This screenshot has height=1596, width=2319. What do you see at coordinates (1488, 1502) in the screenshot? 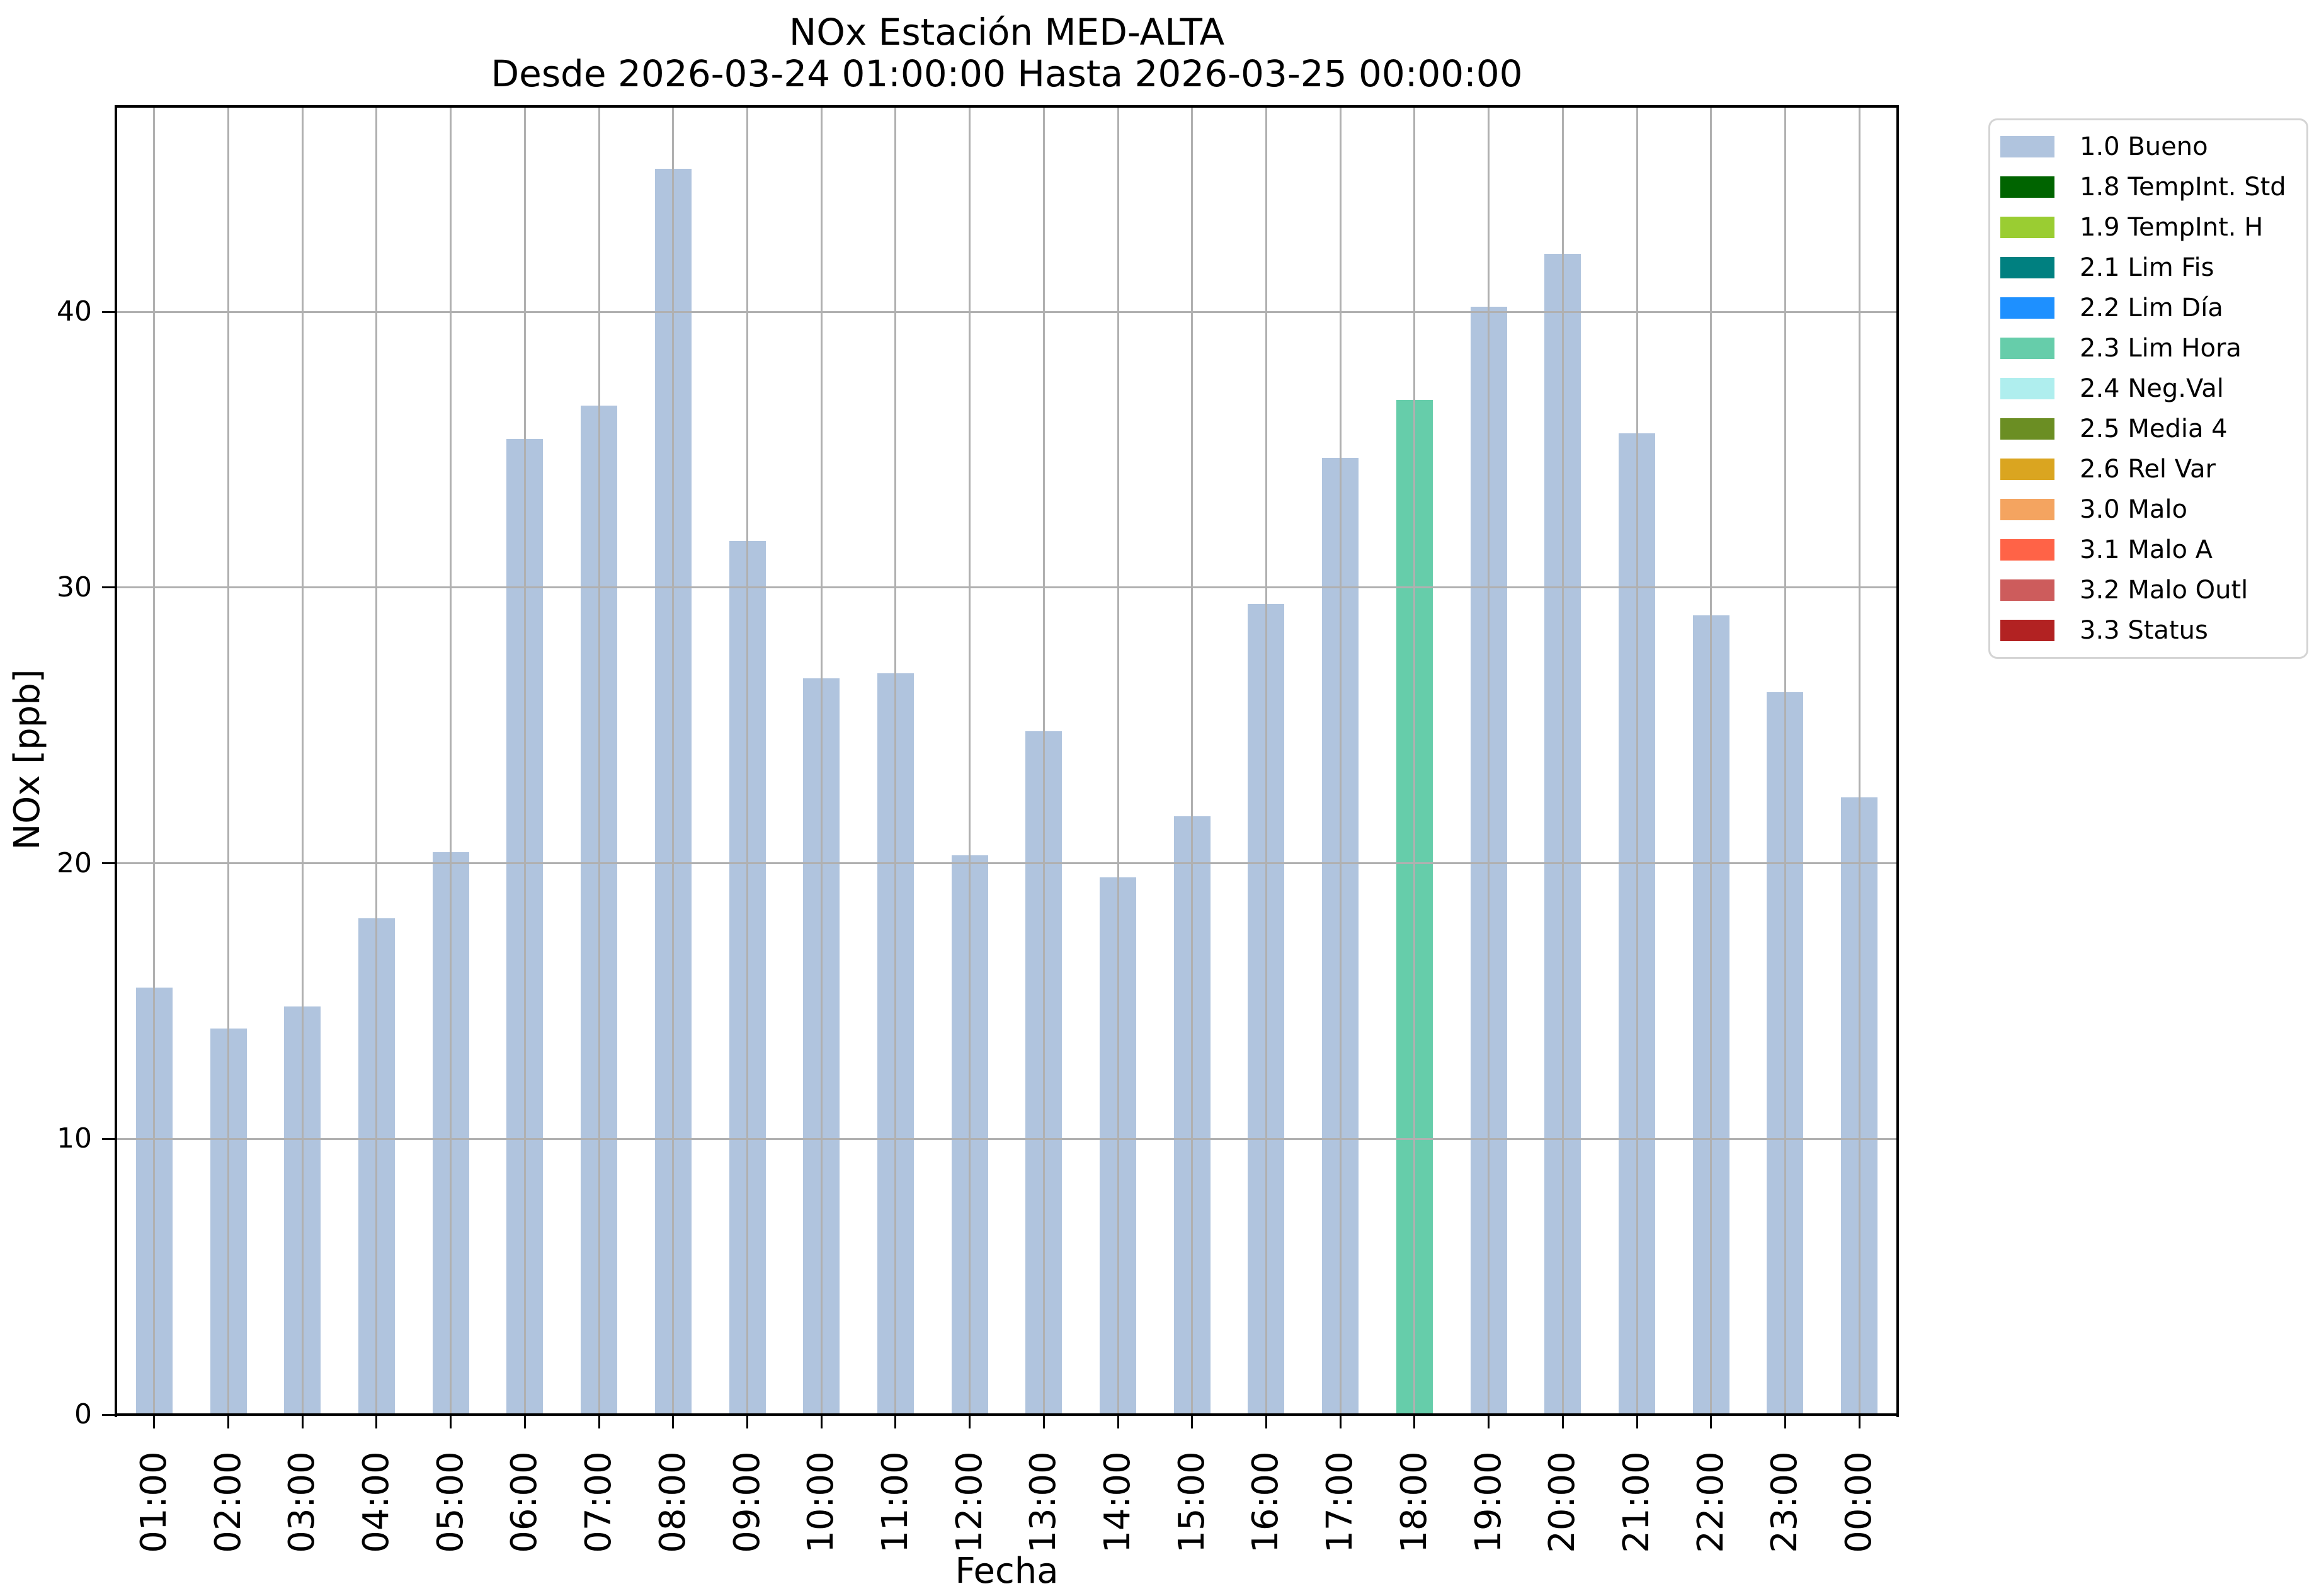
I see `x-tick-label: 19:00` at bounding box center [1488, 1502].